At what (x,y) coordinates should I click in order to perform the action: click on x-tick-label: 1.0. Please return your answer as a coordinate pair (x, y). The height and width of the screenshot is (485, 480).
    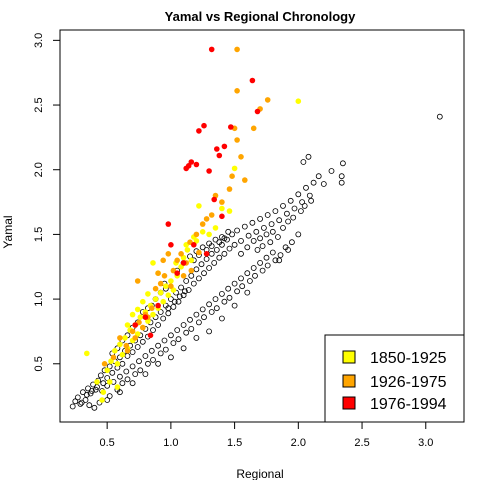
    Looking at the image, I should click on (170, 443).